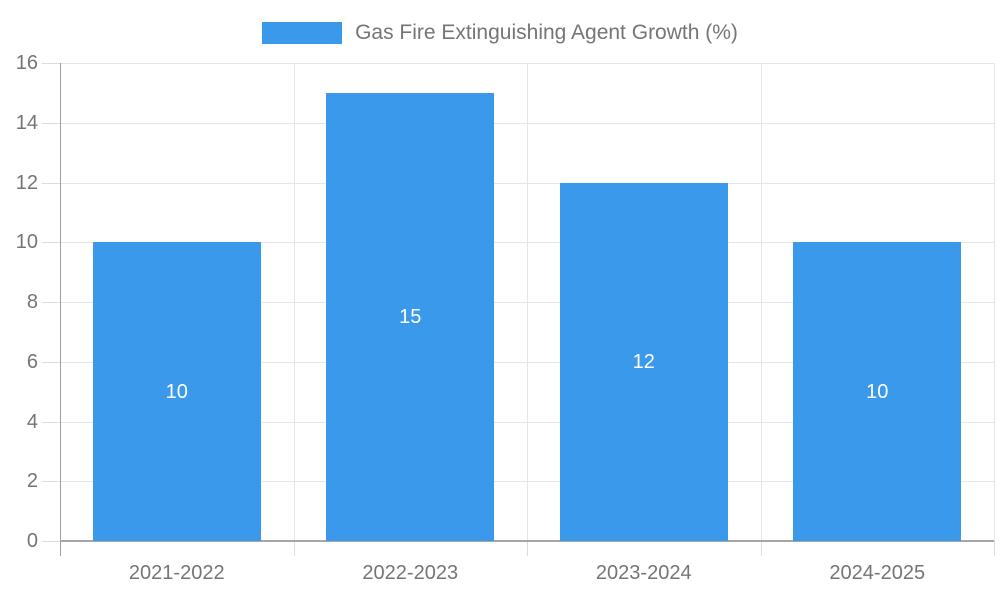 The height and width of the screenshot is (600, 1000). I want to click on x-axis-category-label: 2022-2023, so click(410, 573).